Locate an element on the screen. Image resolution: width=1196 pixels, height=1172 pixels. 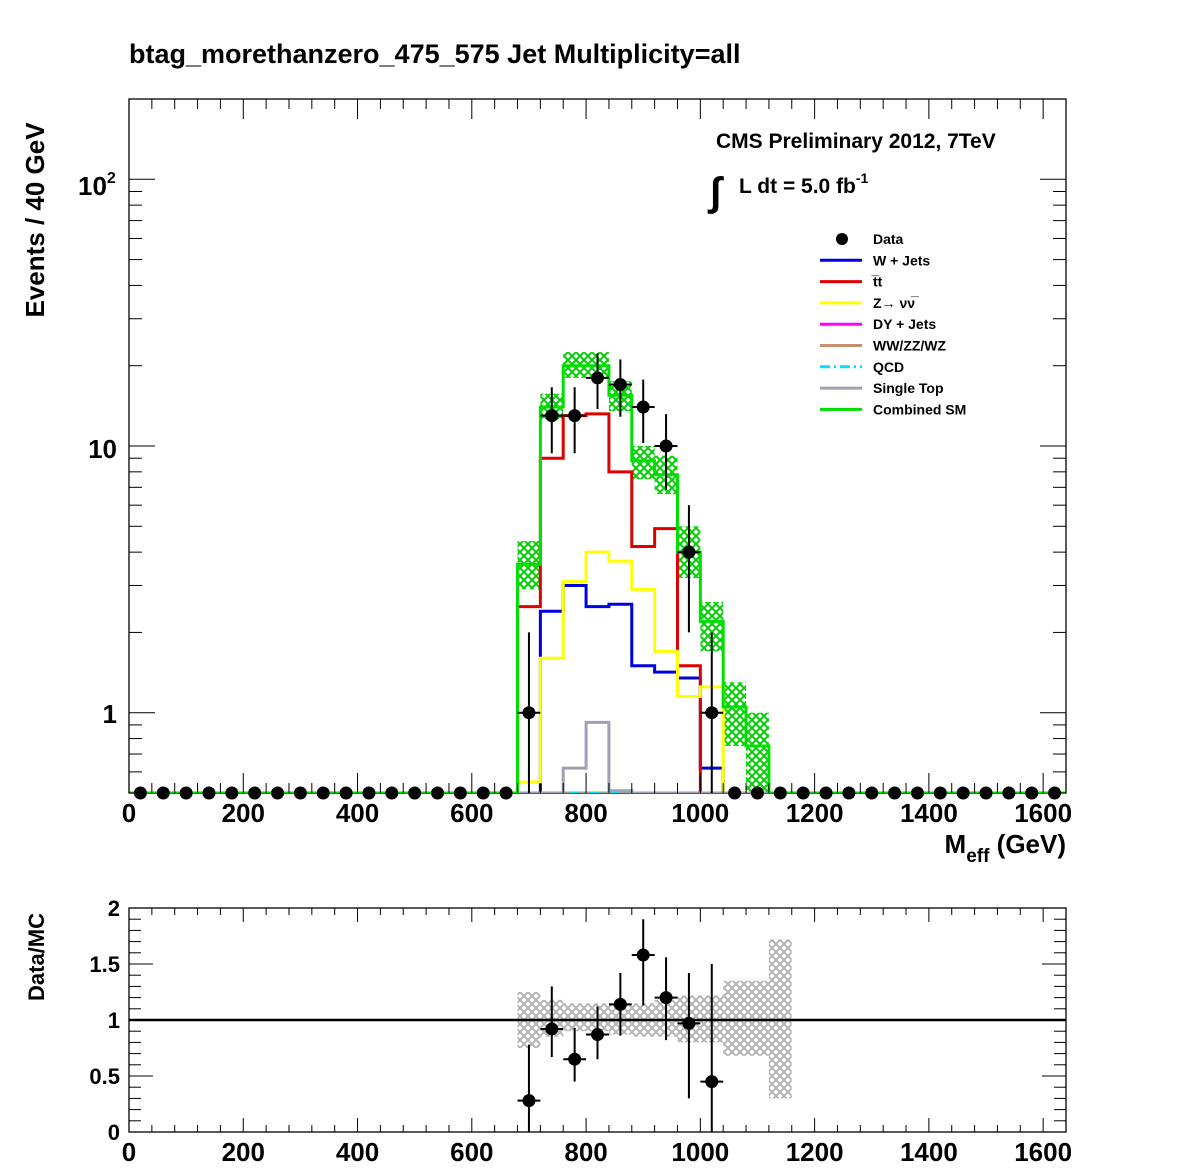
ratio-y-axis-title: Data/MC is located at coordinates (36, 957).